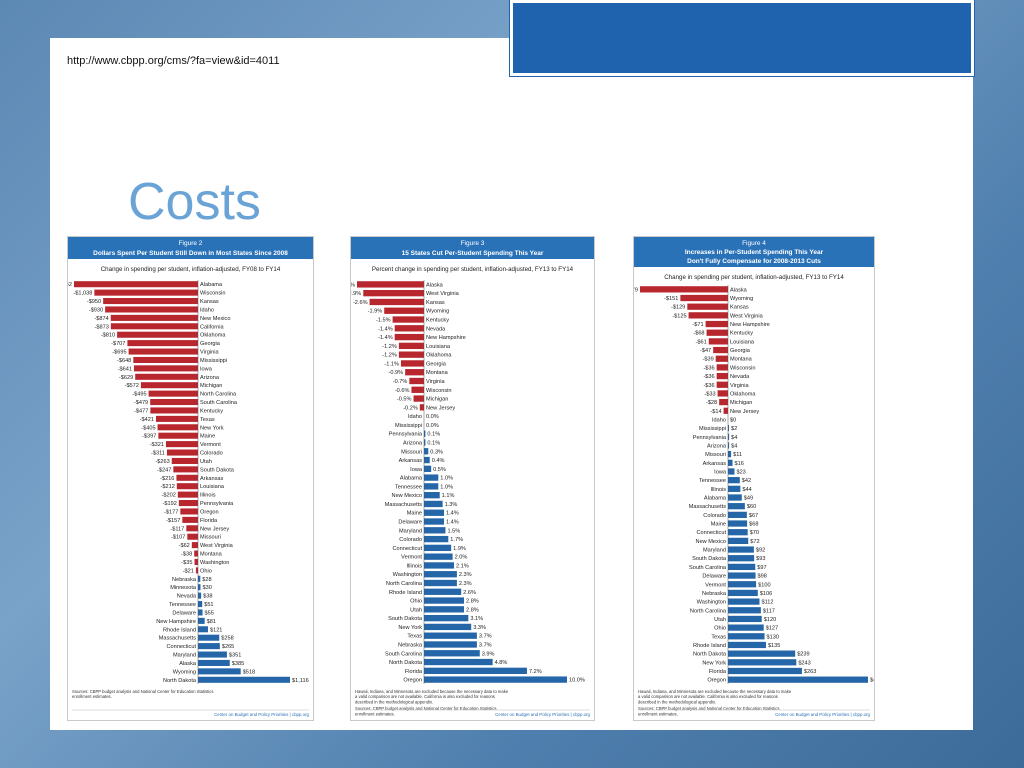  I want to click on category-label: Idaho, so click(719, 420).